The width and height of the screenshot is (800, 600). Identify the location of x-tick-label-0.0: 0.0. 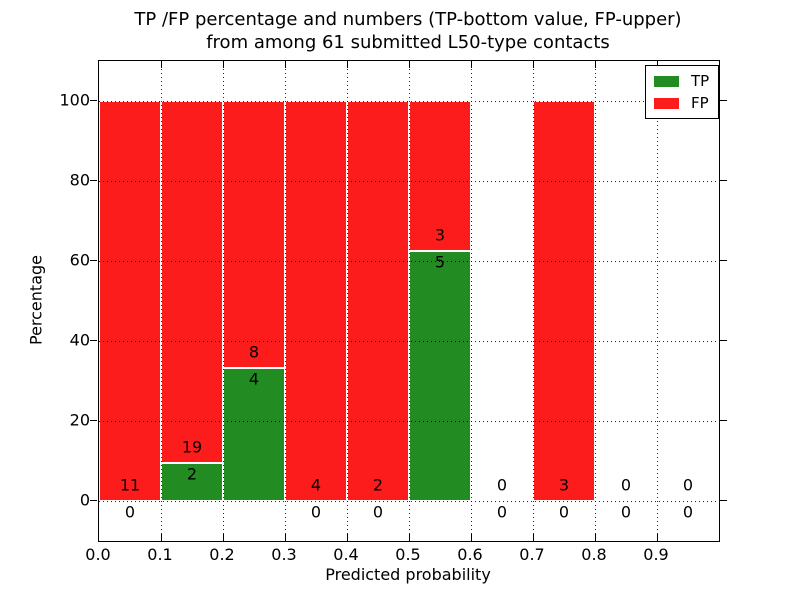
(98, 554).